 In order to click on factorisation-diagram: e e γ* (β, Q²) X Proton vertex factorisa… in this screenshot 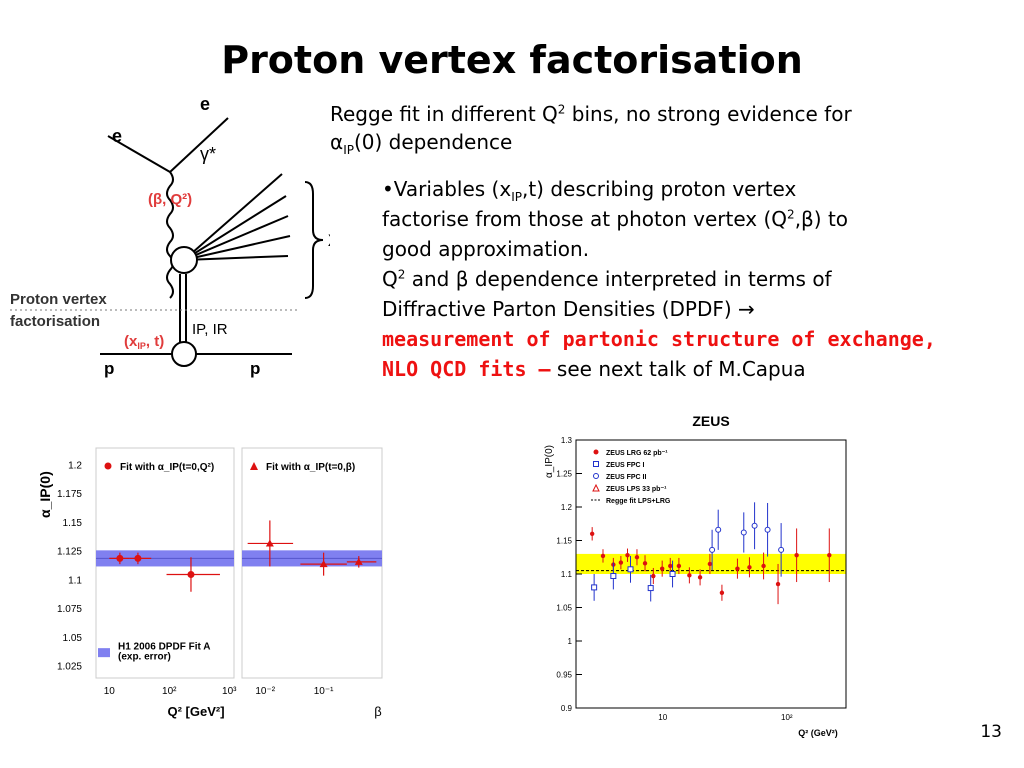, I will do `click(170, 236)`.